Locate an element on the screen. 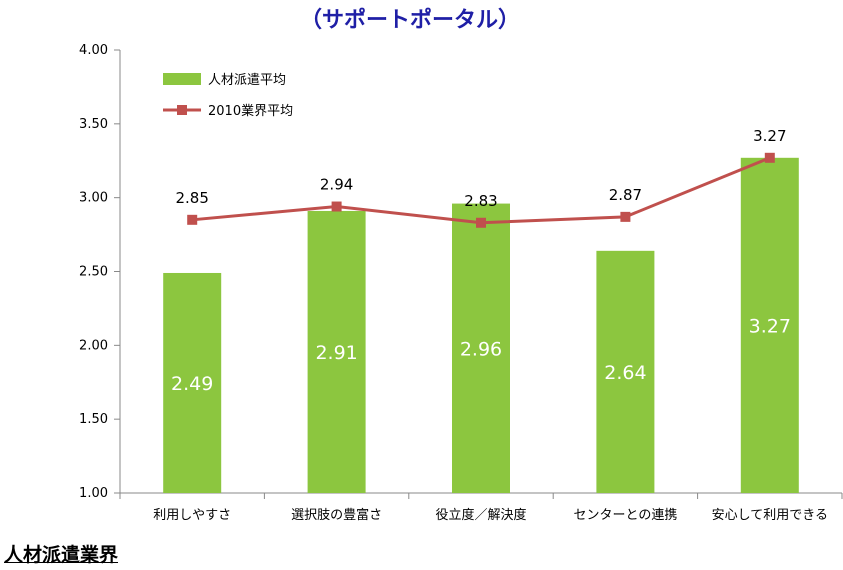 The height and width of the screenshot is (570, 843). bar-value-label: 2.64 is located at coordinates (625, 373).